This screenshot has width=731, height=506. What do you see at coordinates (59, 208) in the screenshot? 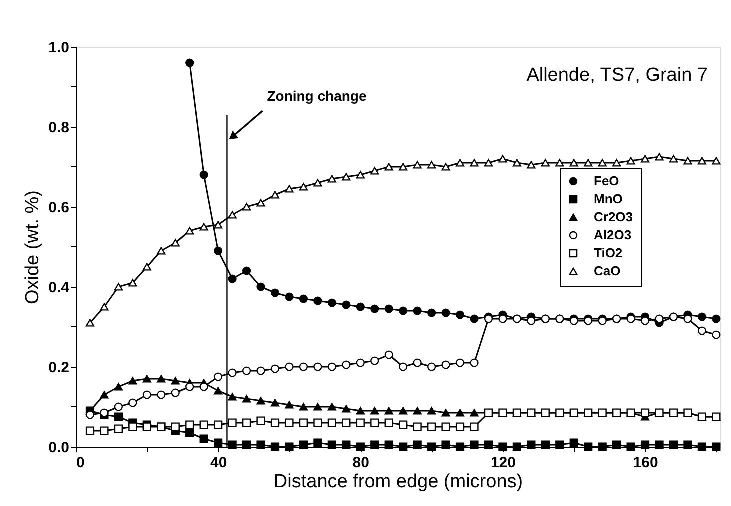
I see `y-tick-label: 0.6` at bounding box center [59, 208].